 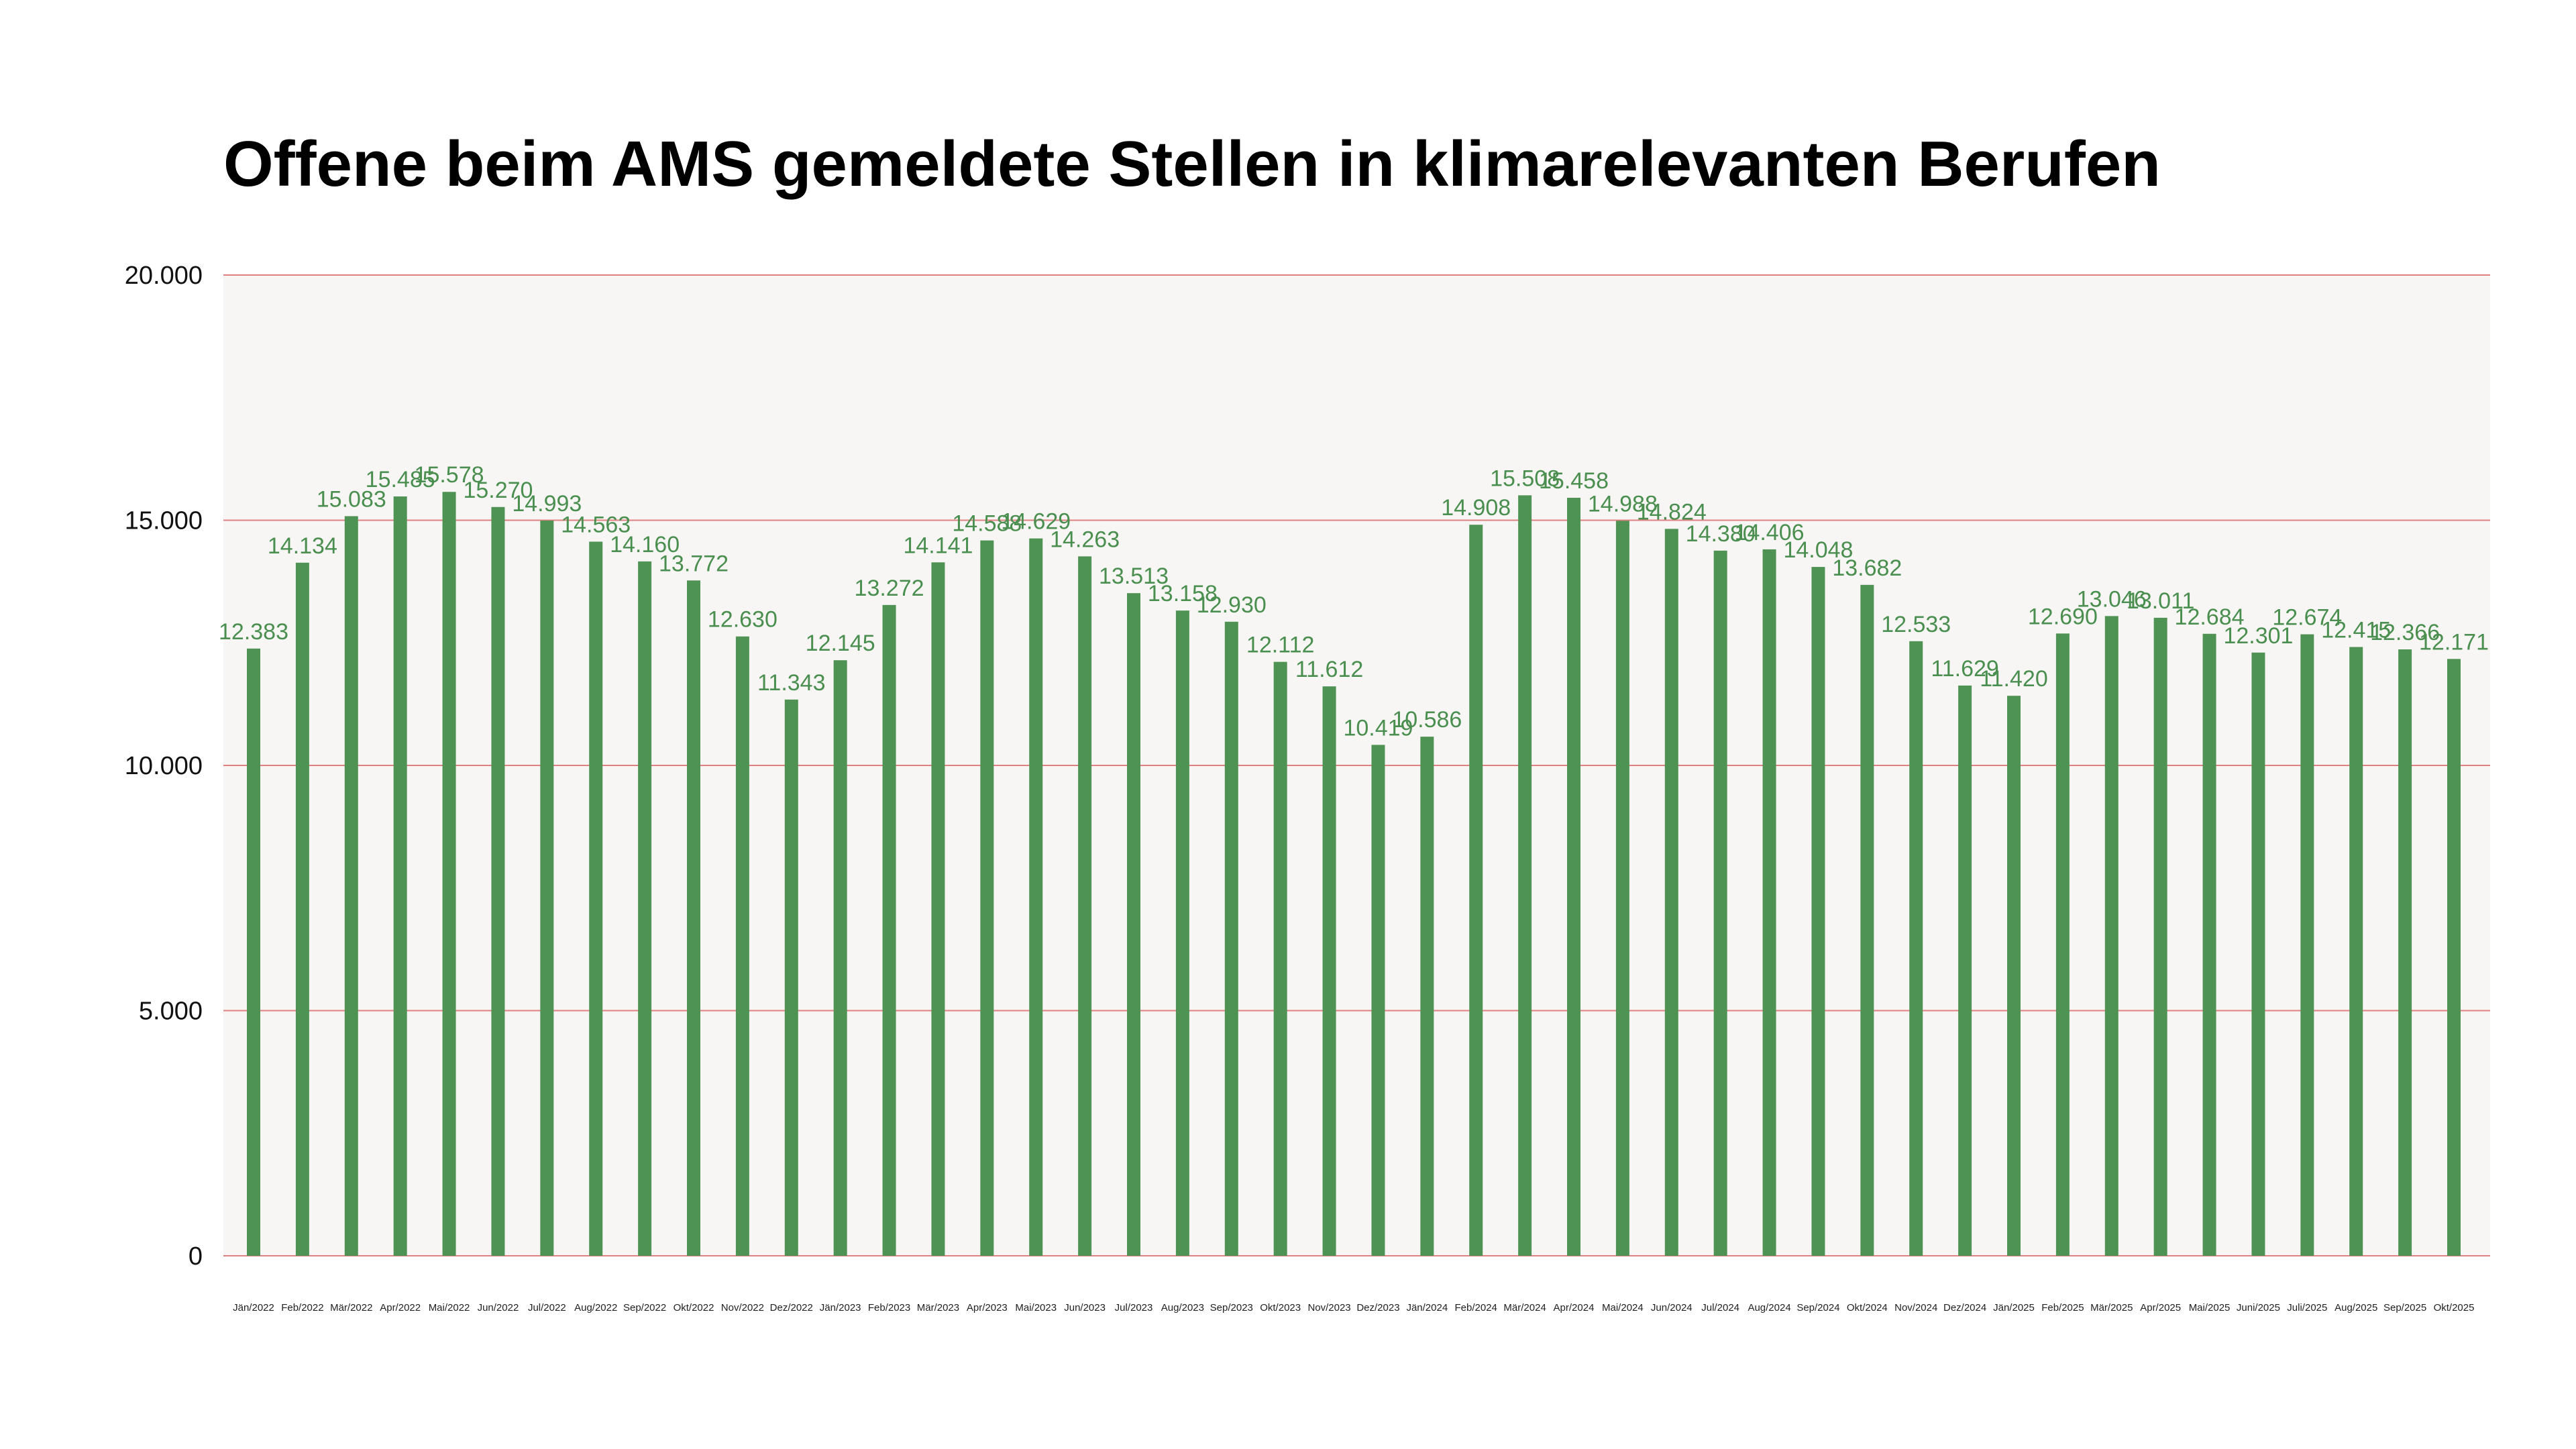 I want to click on x-tick-label: Aug/2025, so click(x=2355, y=1307).